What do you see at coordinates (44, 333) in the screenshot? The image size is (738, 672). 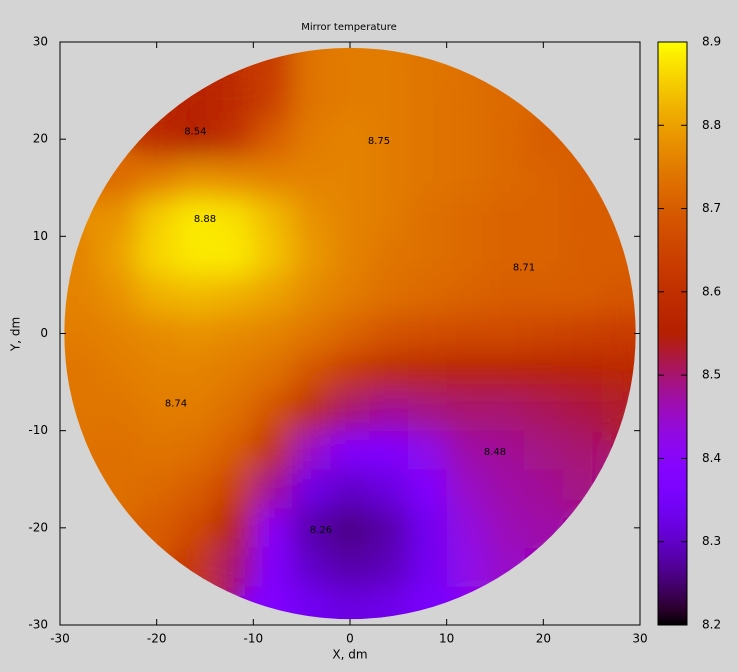 I see `y-tick-label: 0` at bounding box center [44, 333].